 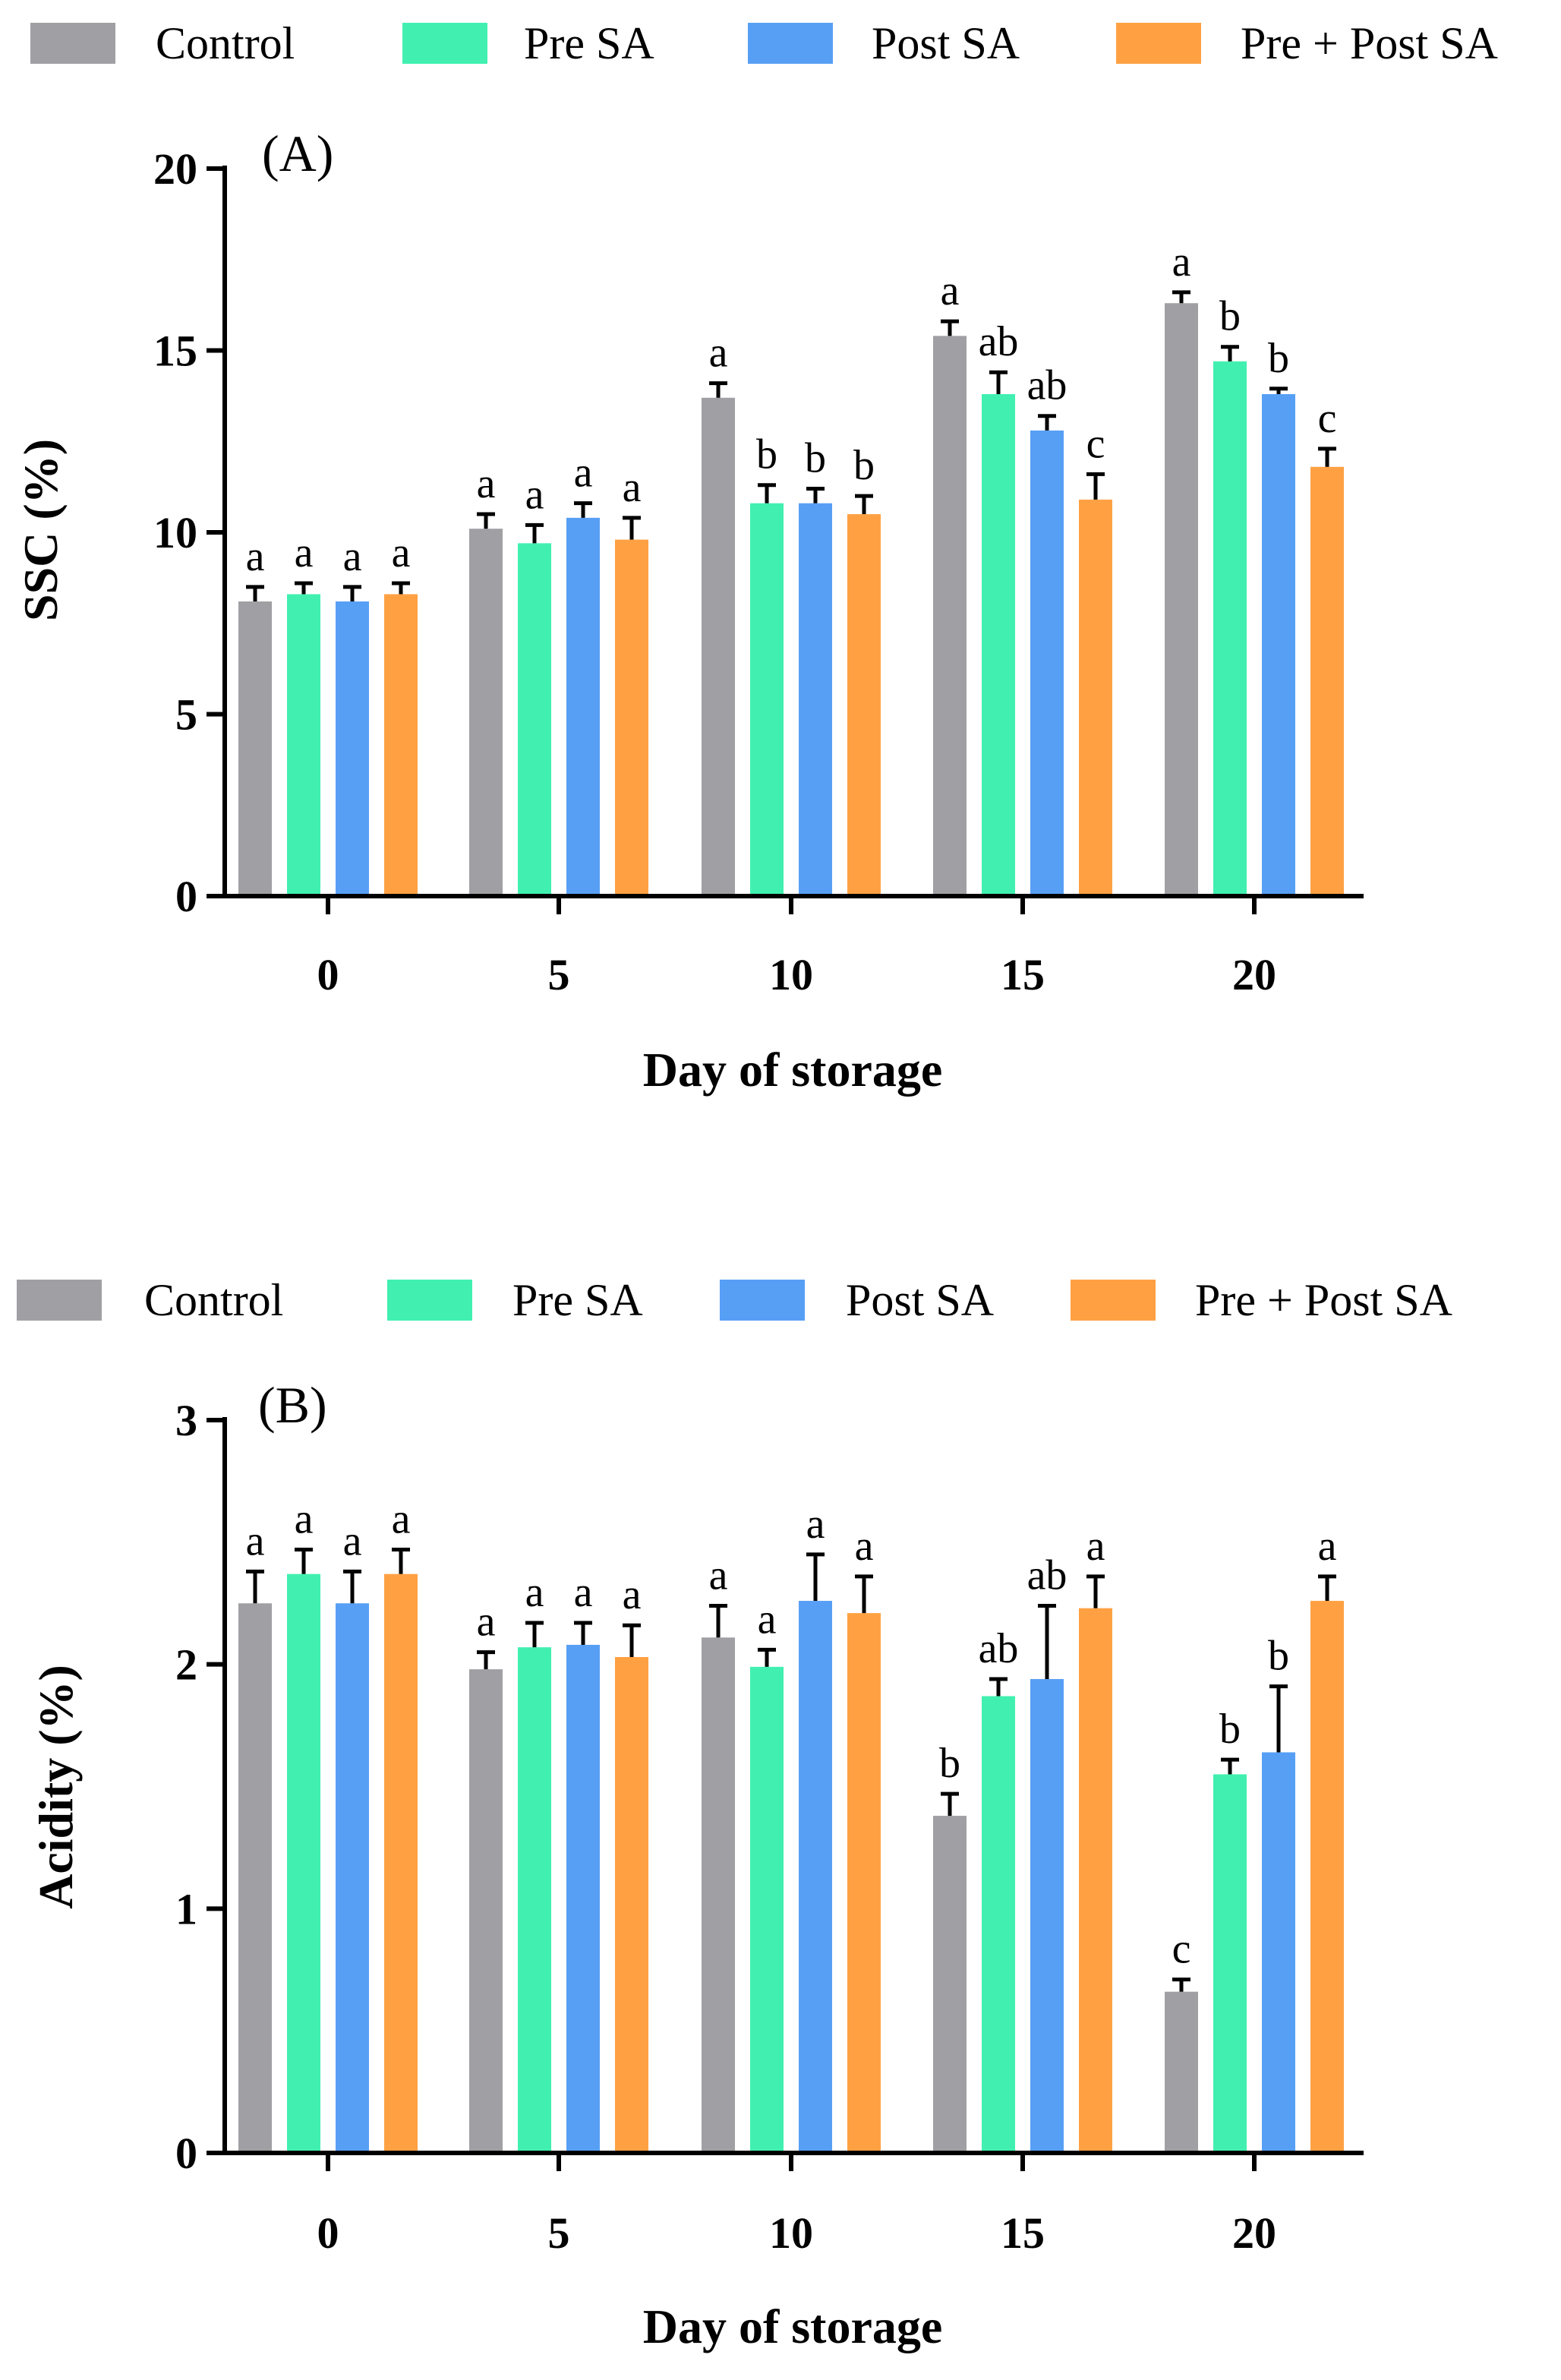 I want to click on y-axis-title: Acidity (%), so click(x=56, y=1787).